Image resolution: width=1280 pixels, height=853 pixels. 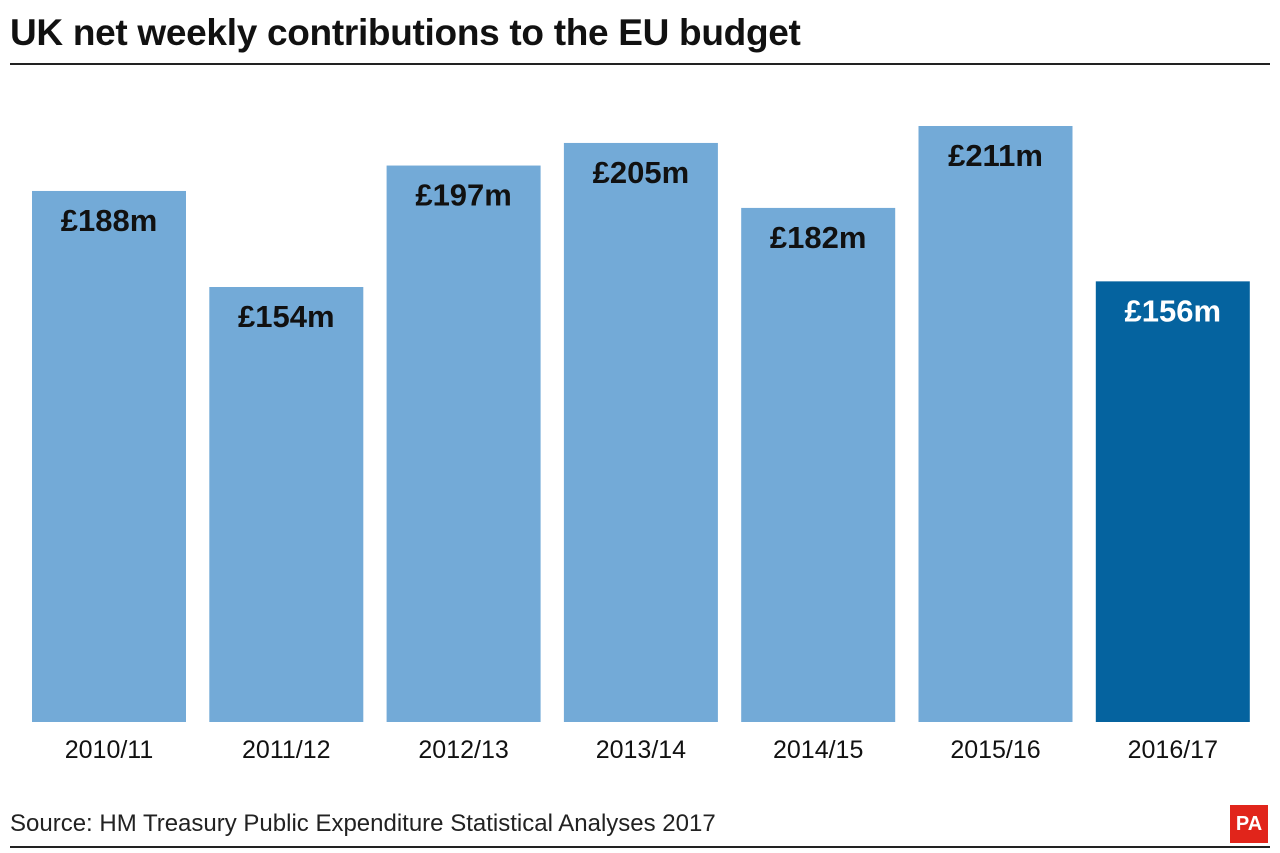 I want to click on x-tick-label: 2014/15, so click(x=818, y=750).